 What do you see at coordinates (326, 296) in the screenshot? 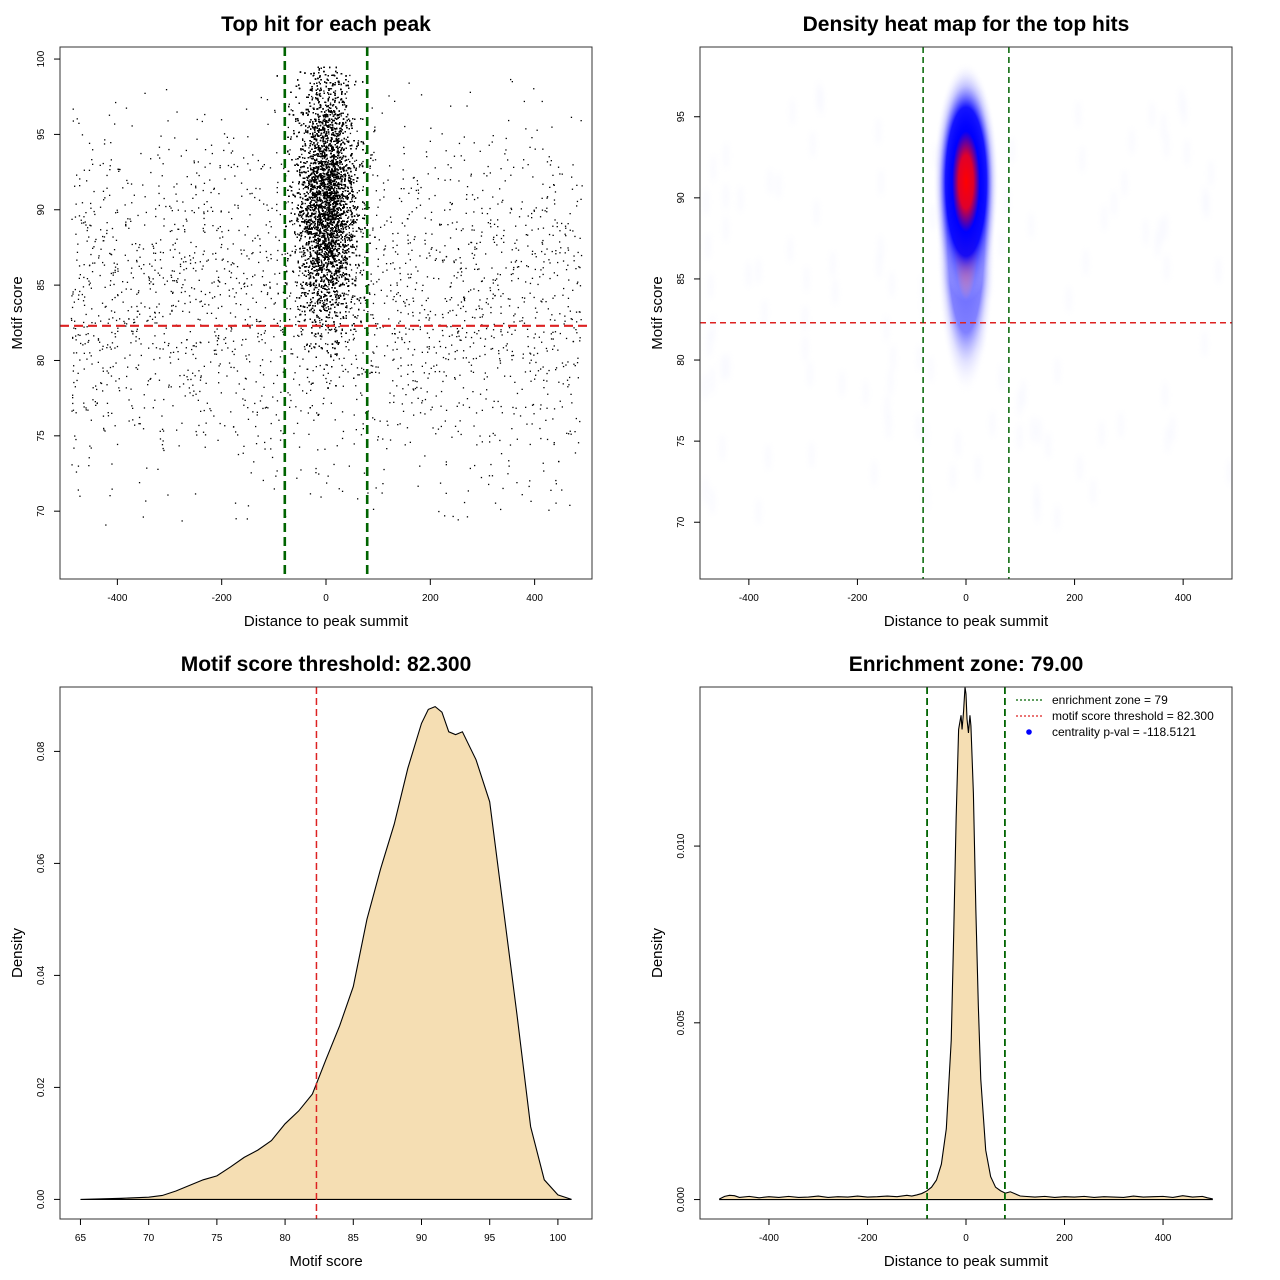
I see `scatter-points` at bounding box center [326, 296].